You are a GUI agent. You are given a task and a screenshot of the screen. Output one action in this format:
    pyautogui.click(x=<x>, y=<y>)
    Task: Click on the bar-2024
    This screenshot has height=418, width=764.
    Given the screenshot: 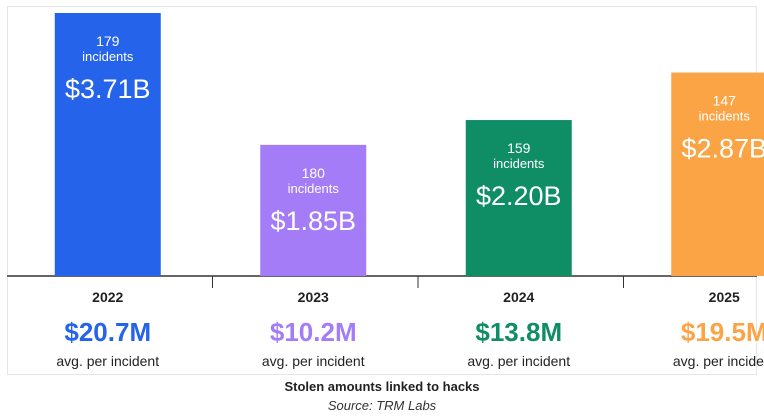 What is the action you would take?
    pyautogui.click(x=518, y=198)
    